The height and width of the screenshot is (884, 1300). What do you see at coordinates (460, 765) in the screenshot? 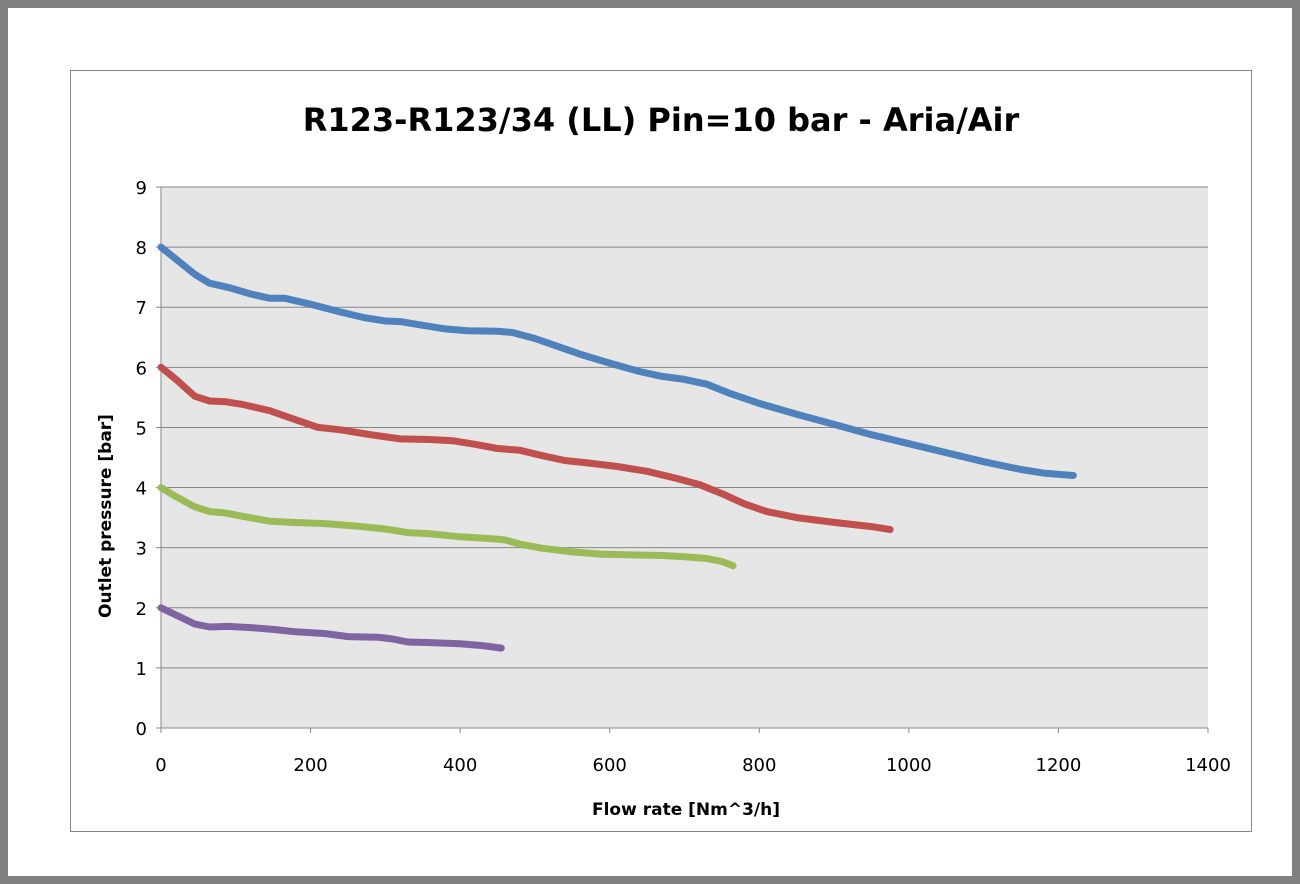
I see `x-tick-label: 400` at bounding box center [460, 765].